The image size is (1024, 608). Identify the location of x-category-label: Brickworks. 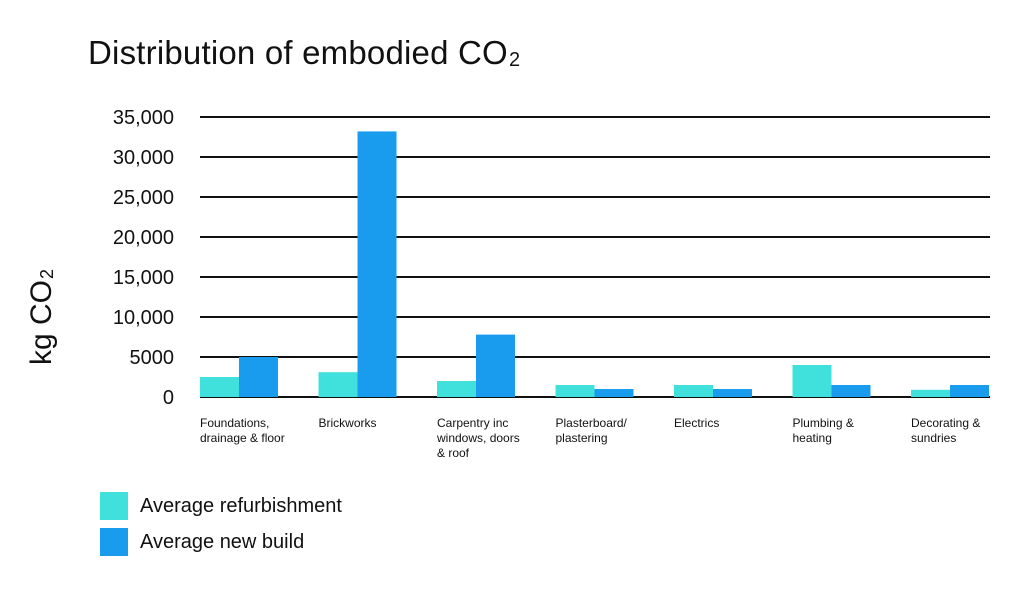
(375, 423).